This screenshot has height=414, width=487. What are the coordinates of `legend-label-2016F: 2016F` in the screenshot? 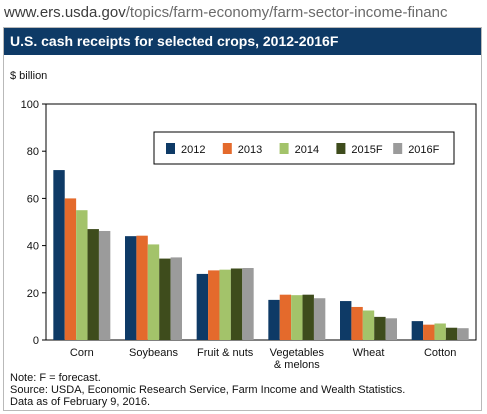 It's located at (423, 150).